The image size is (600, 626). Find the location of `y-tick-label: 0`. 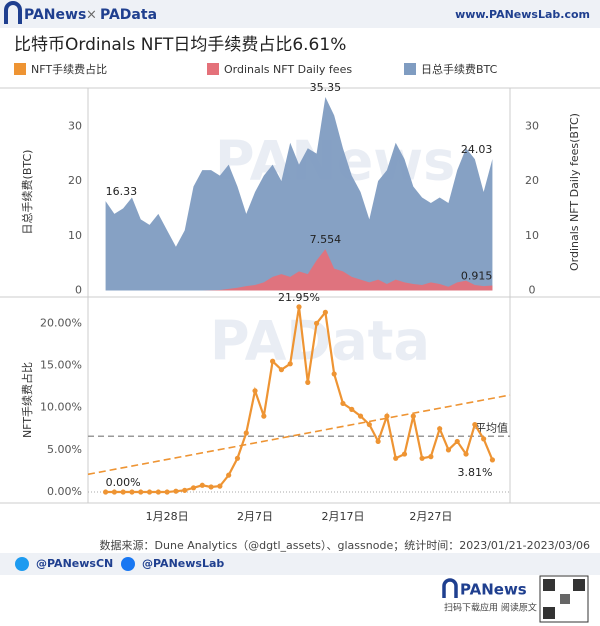

y-tick-label: 0 is located at coordinates (78, 290).